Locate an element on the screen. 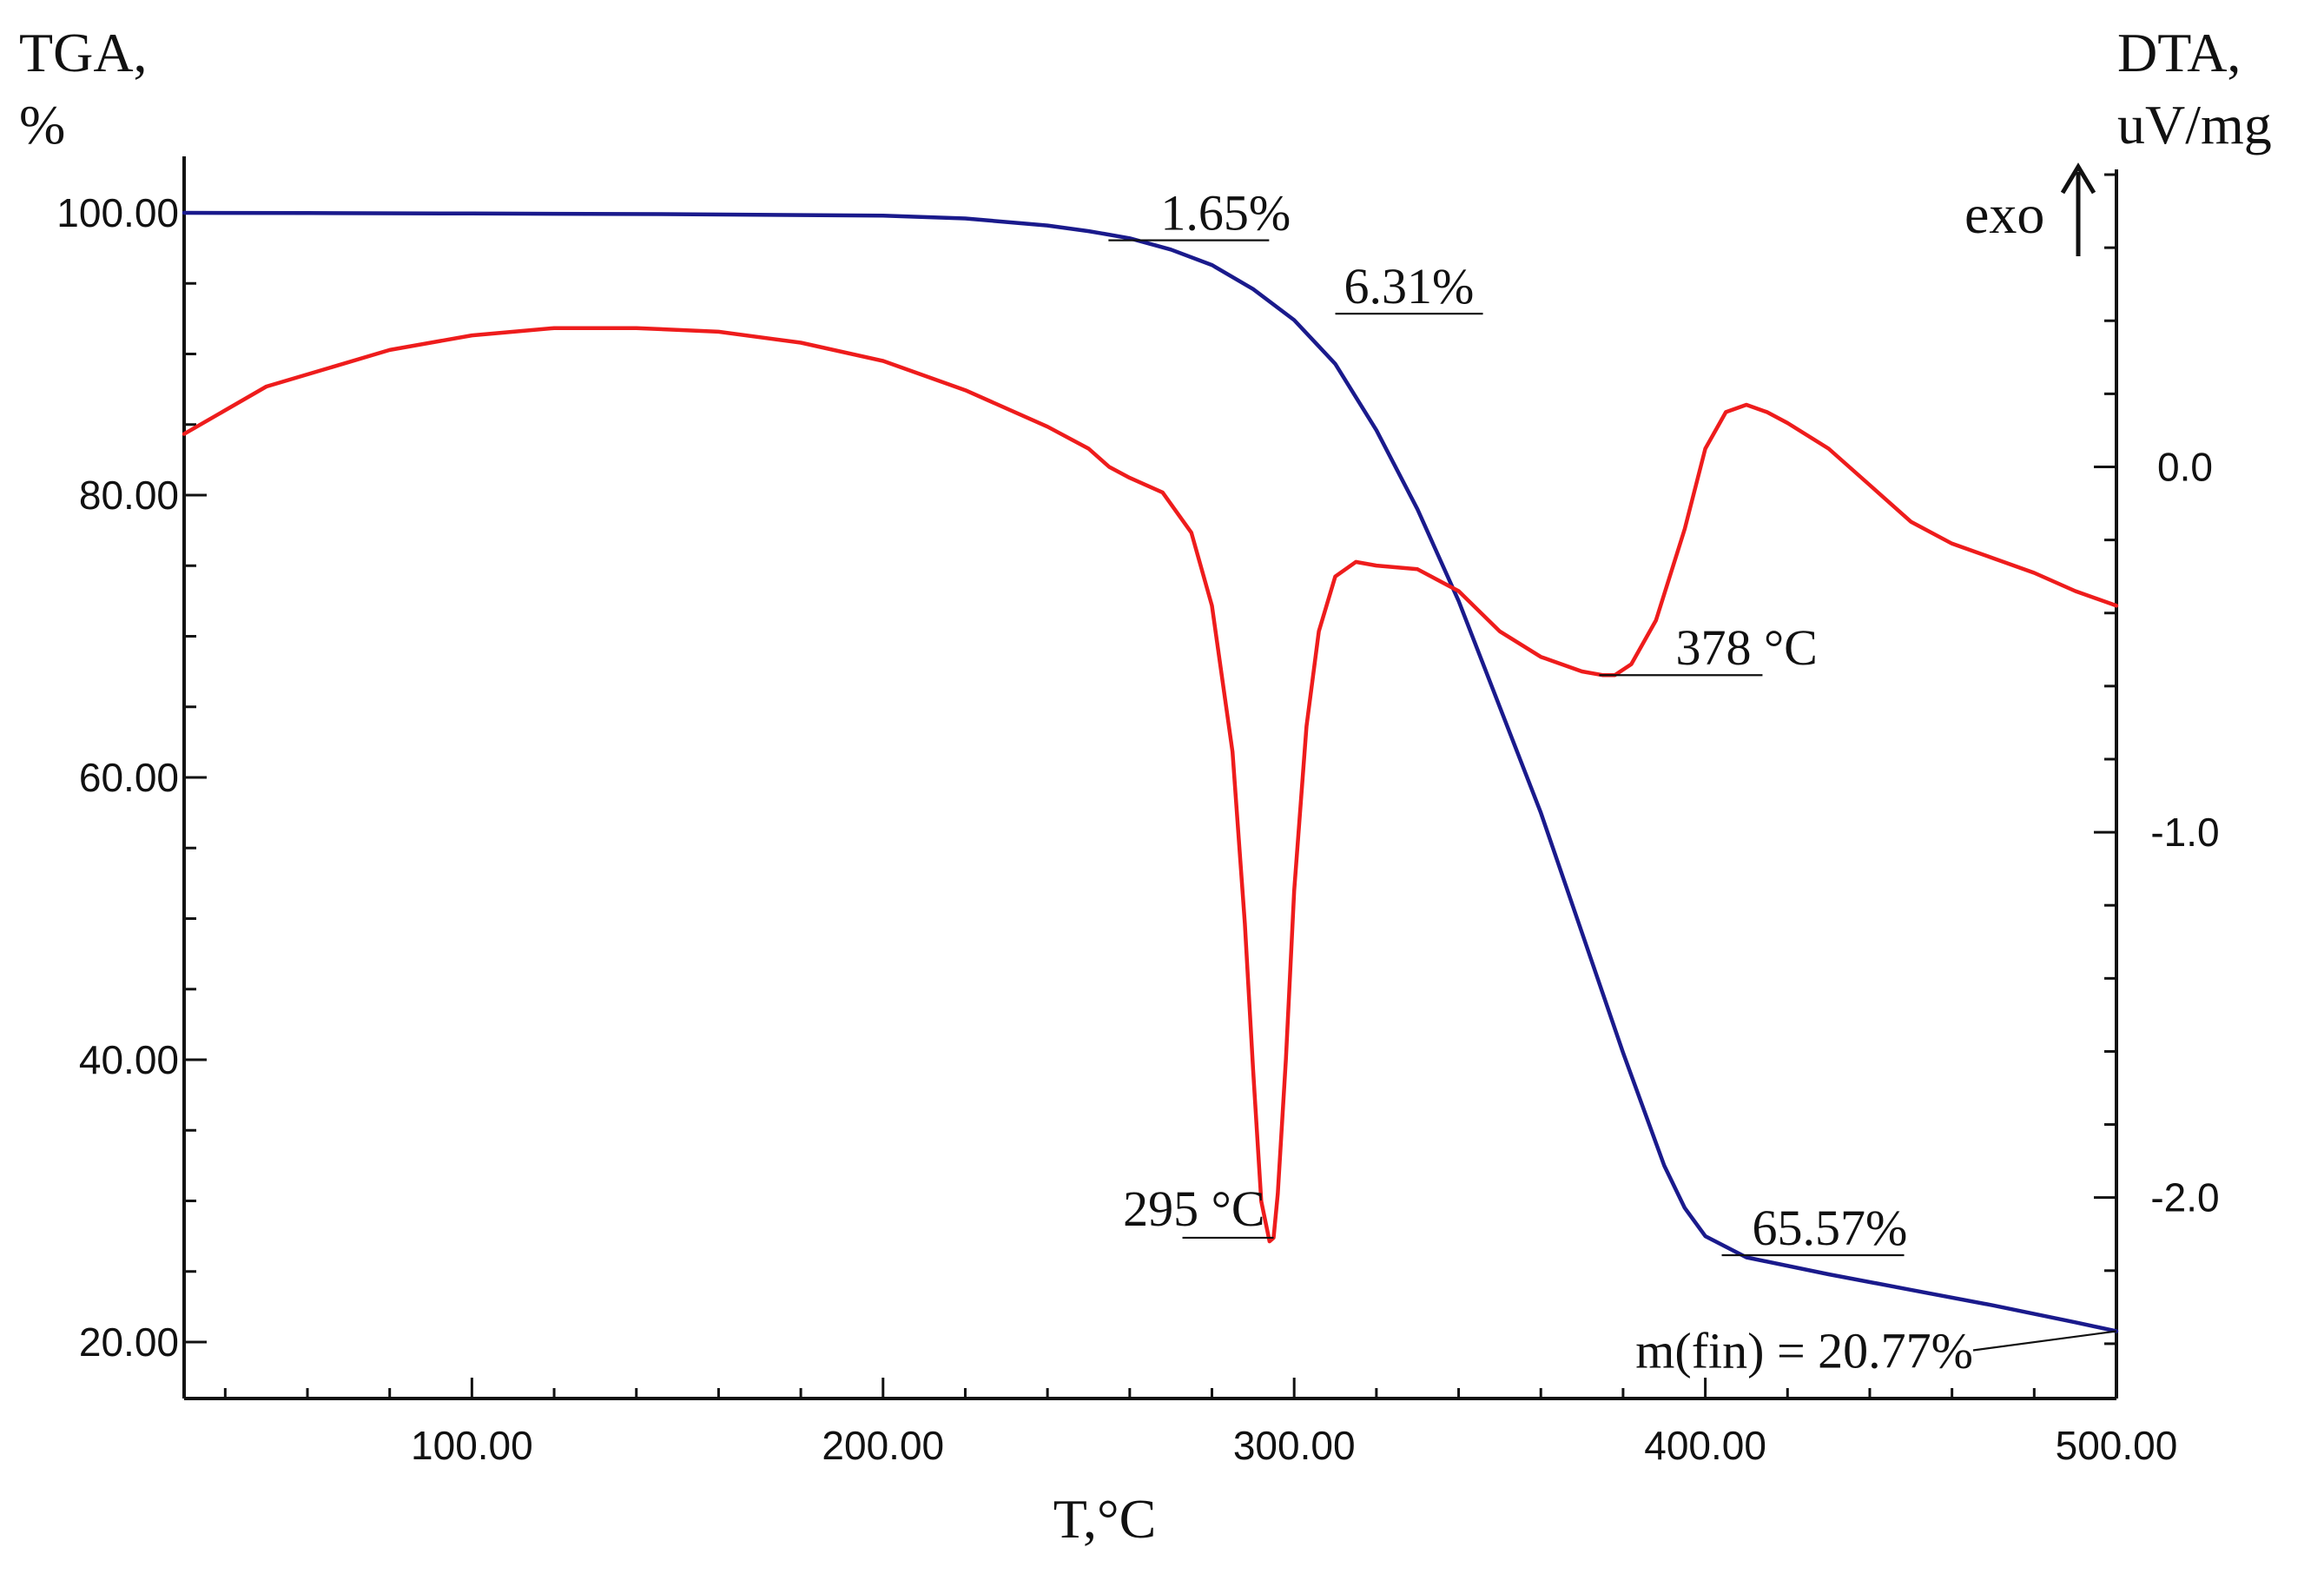 The height and width of the screenshot is (1587, 2324). annotation-label: 1.65% is located at coordinates (1225, 213).